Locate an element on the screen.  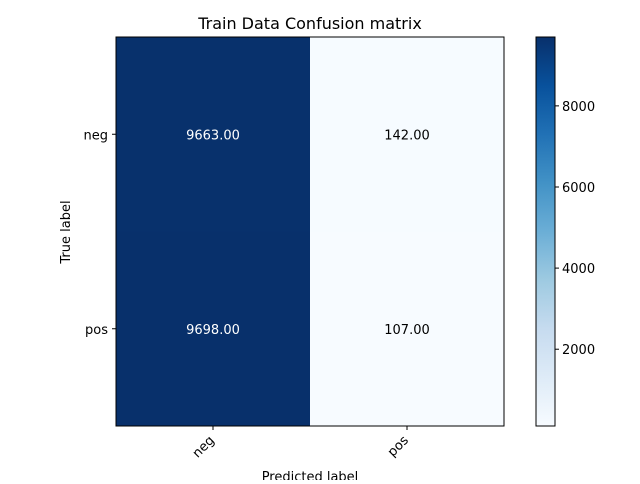
x-tick-label: pos is located at coordinates (398, 446).